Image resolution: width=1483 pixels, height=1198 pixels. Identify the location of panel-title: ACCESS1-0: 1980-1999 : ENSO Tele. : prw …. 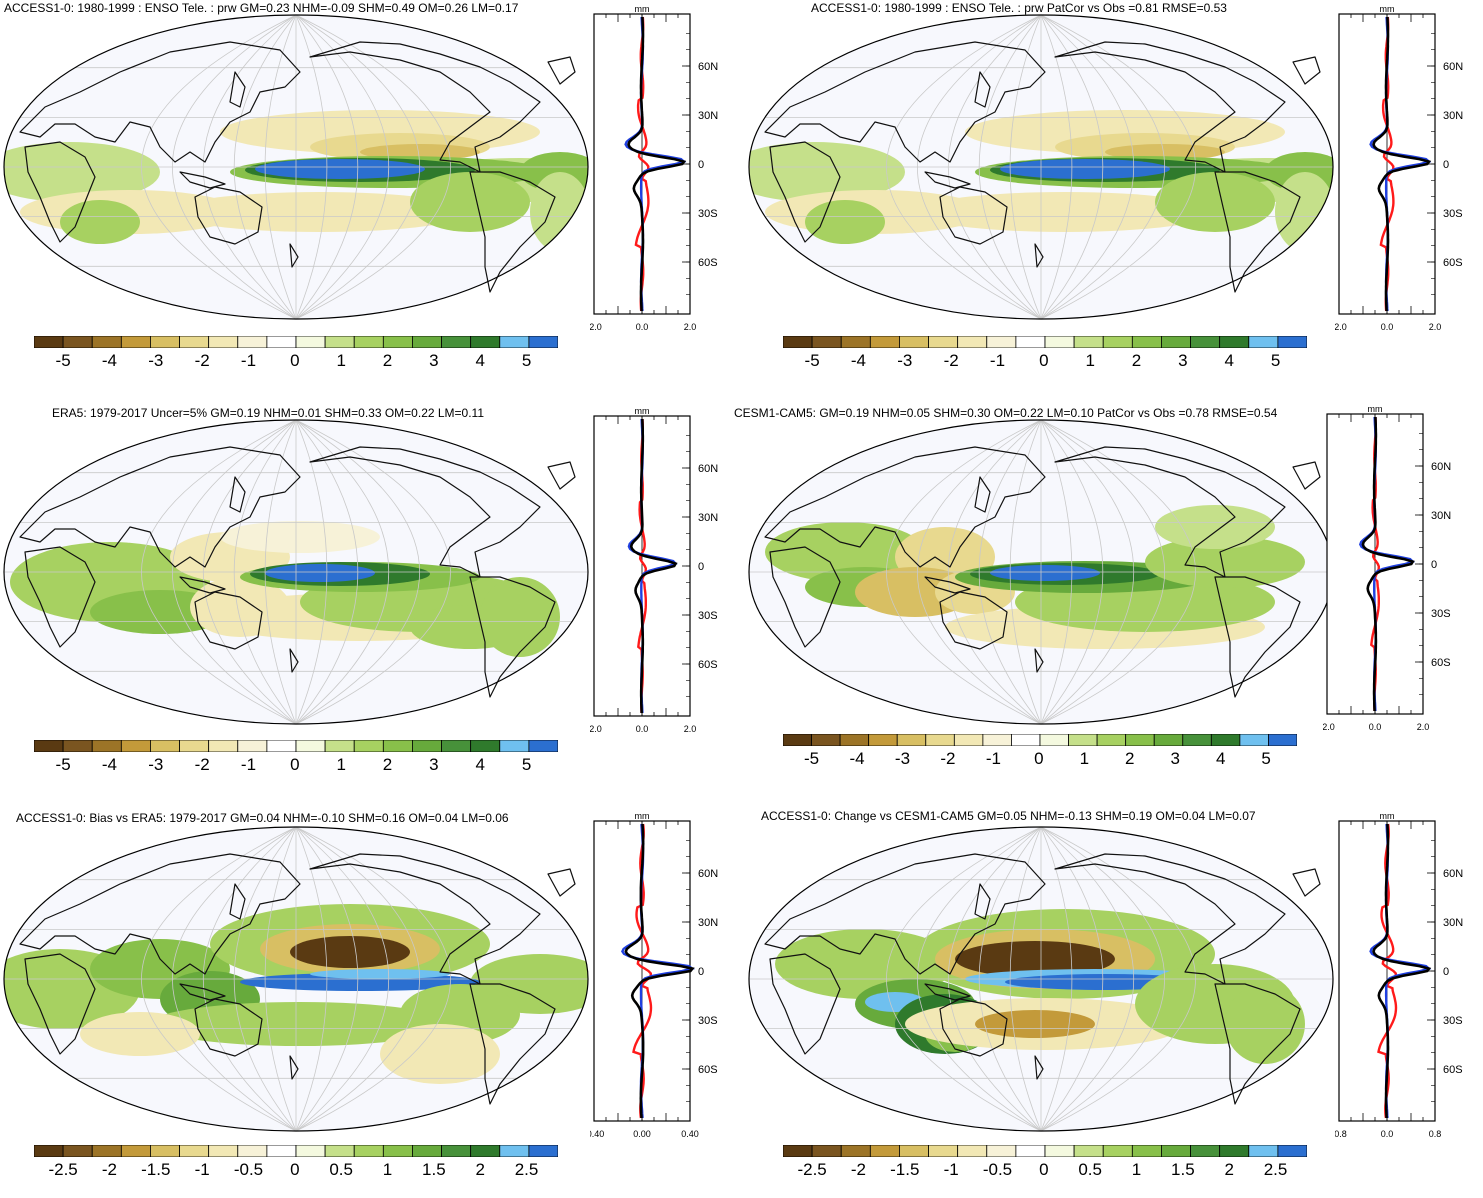
(1019, 8).